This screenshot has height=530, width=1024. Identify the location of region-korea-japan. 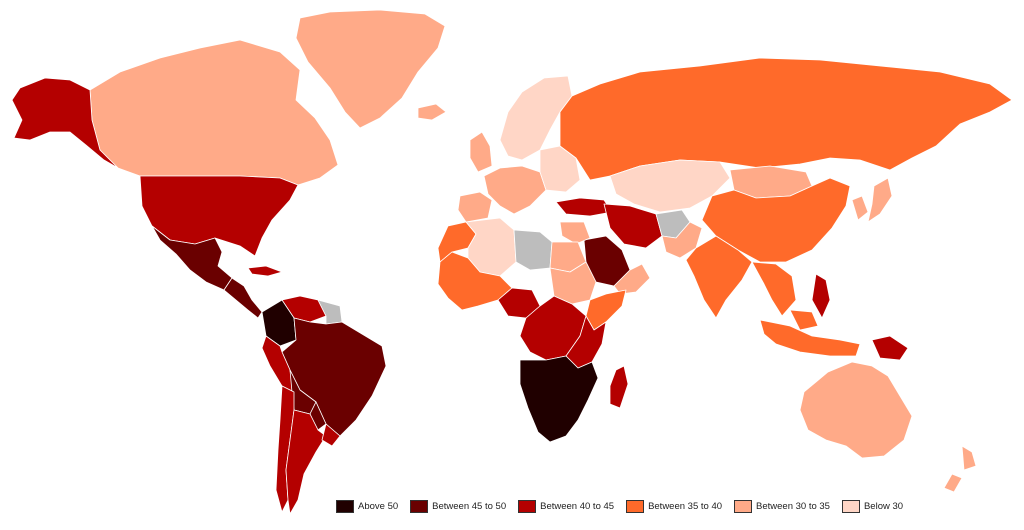
(872, 200).